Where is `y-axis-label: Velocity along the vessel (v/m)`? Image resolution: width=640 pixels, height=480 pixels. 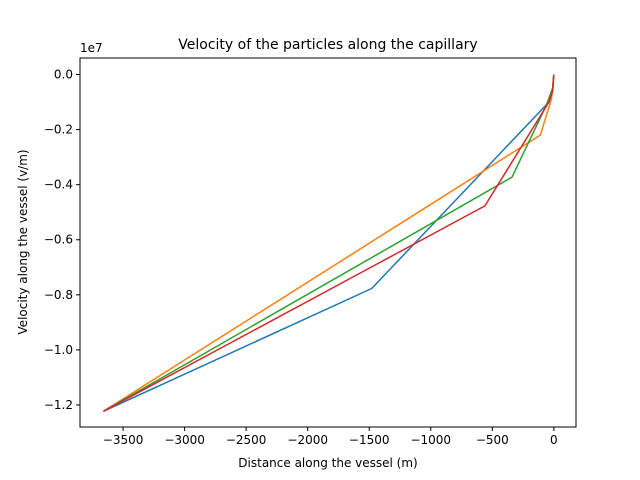
y-axis-label: Velocity along the vessel (v/m) is located at coordinates (23, 241).